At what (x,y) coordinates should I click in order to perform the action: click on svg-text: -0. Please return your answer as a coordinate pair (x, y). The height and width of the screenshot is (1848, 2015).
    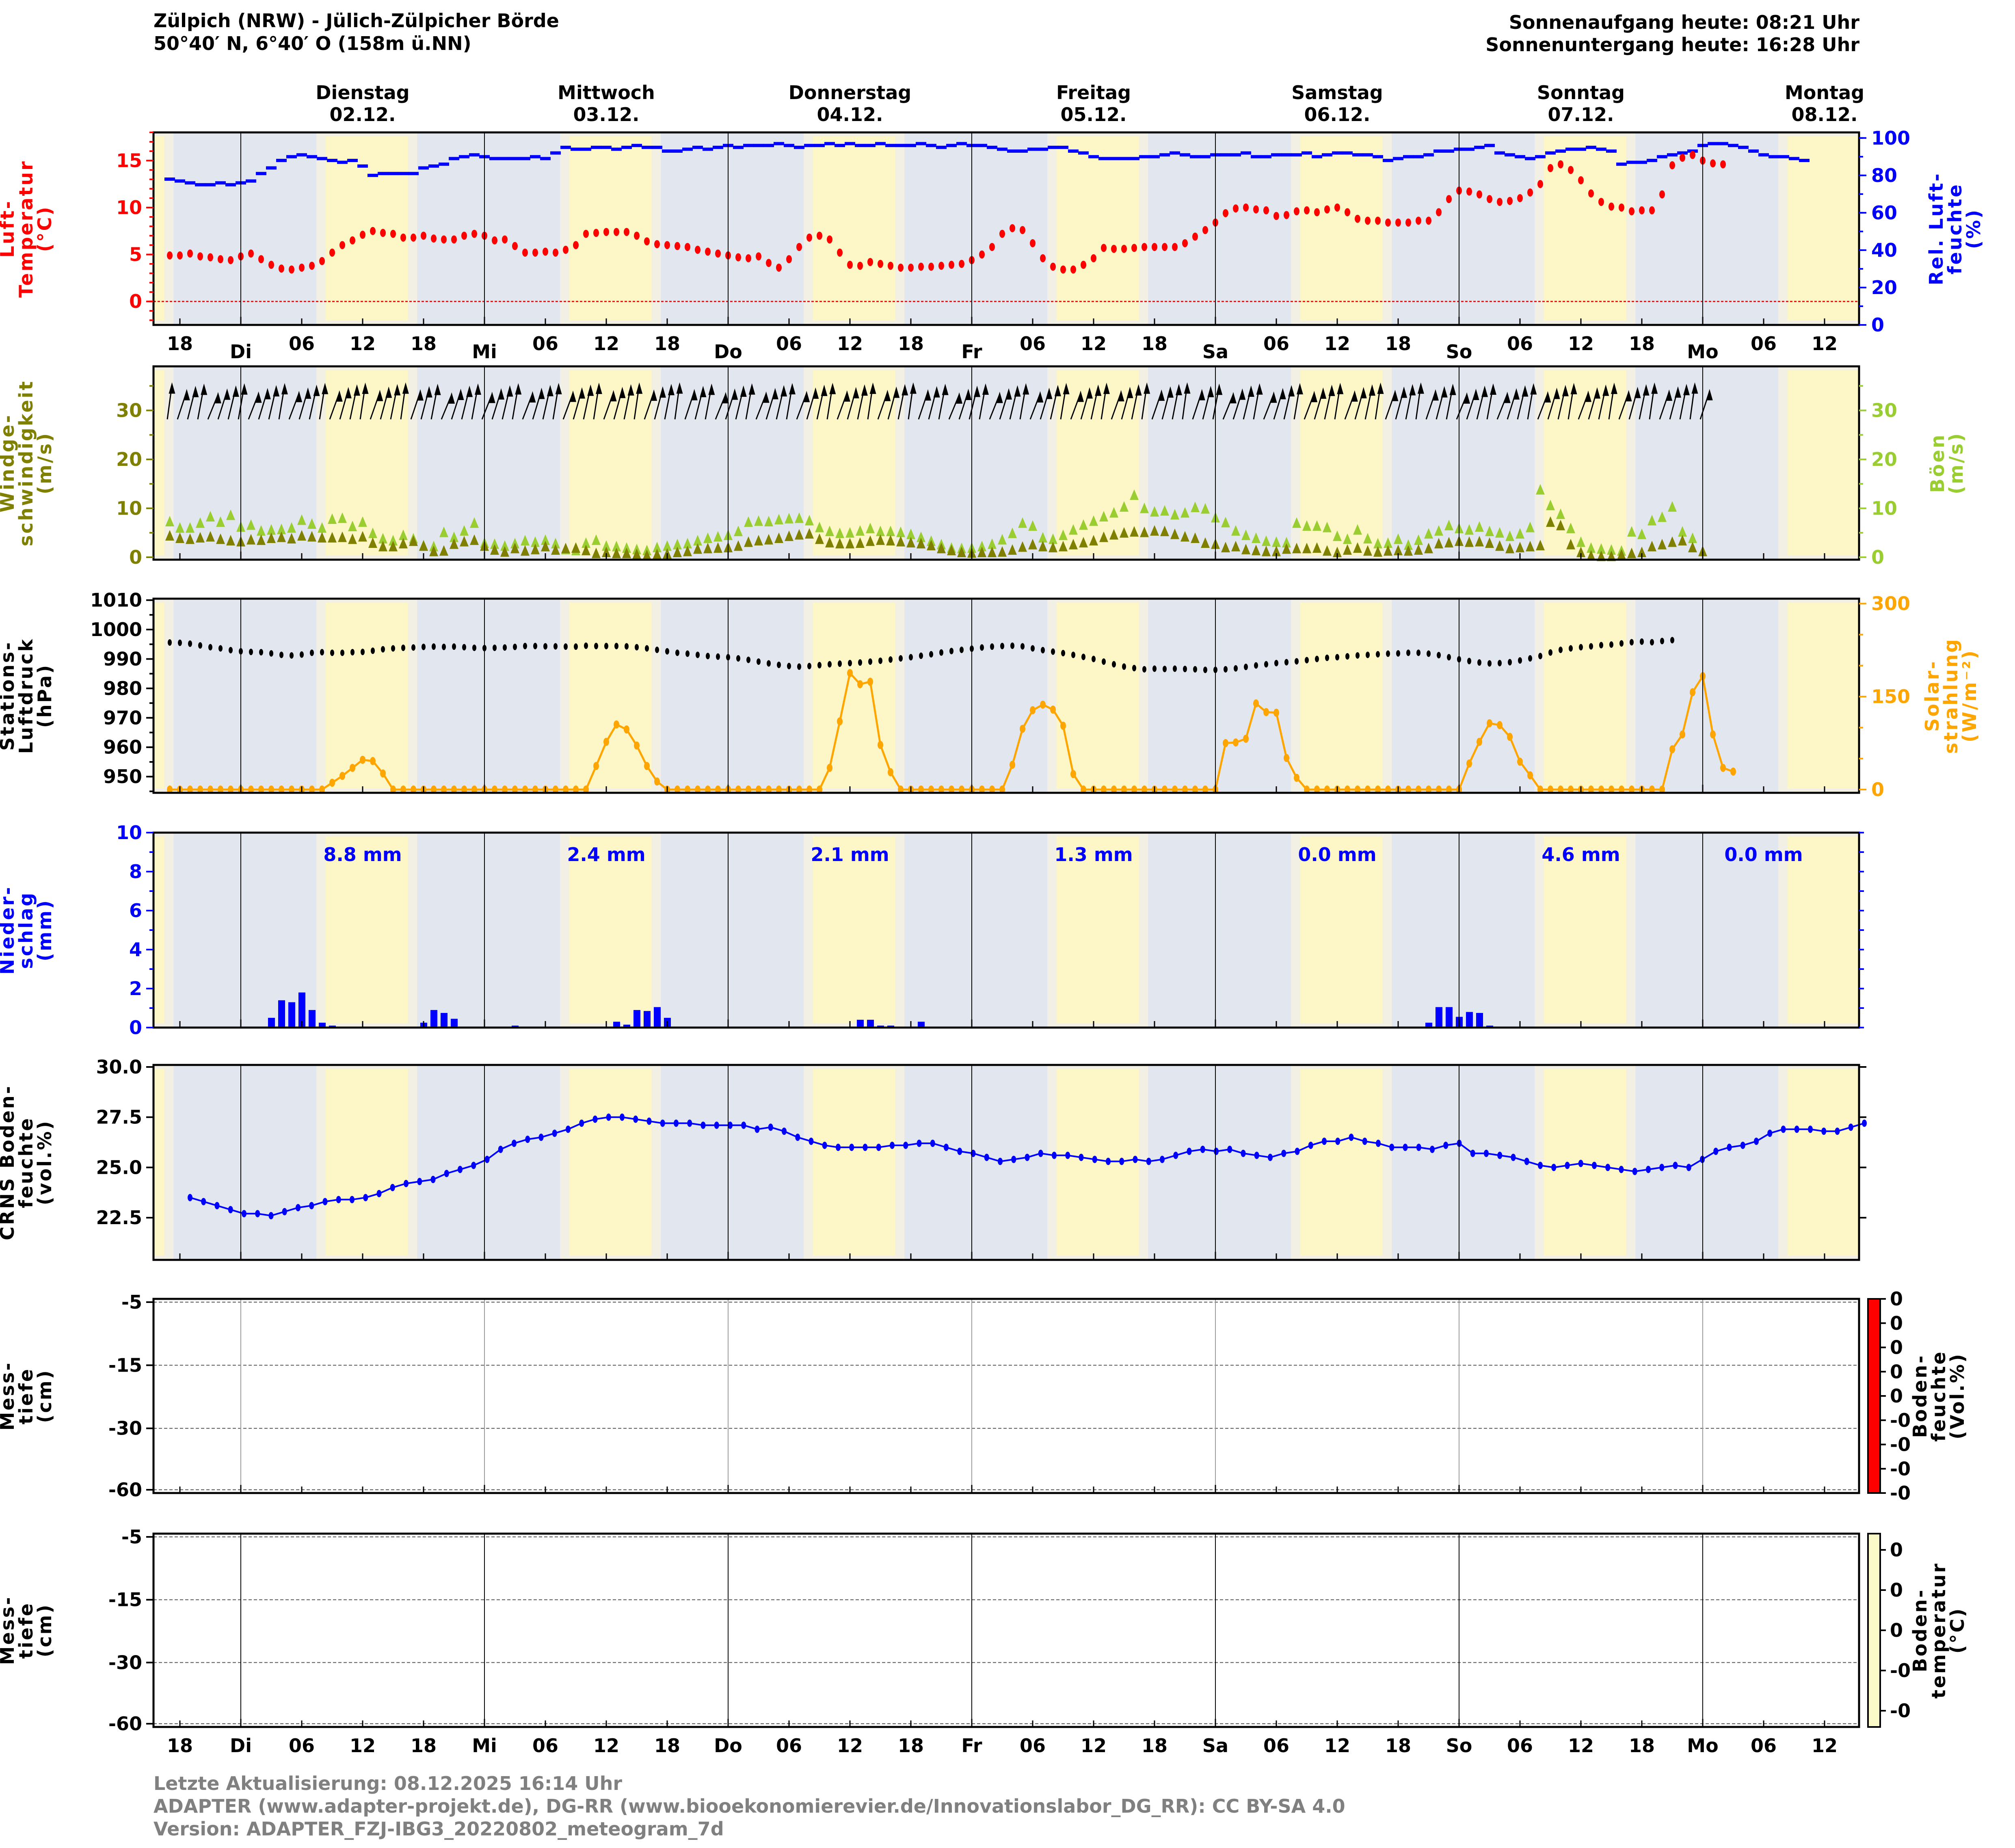
    Looking at the image, I should click on (1901, 1469).